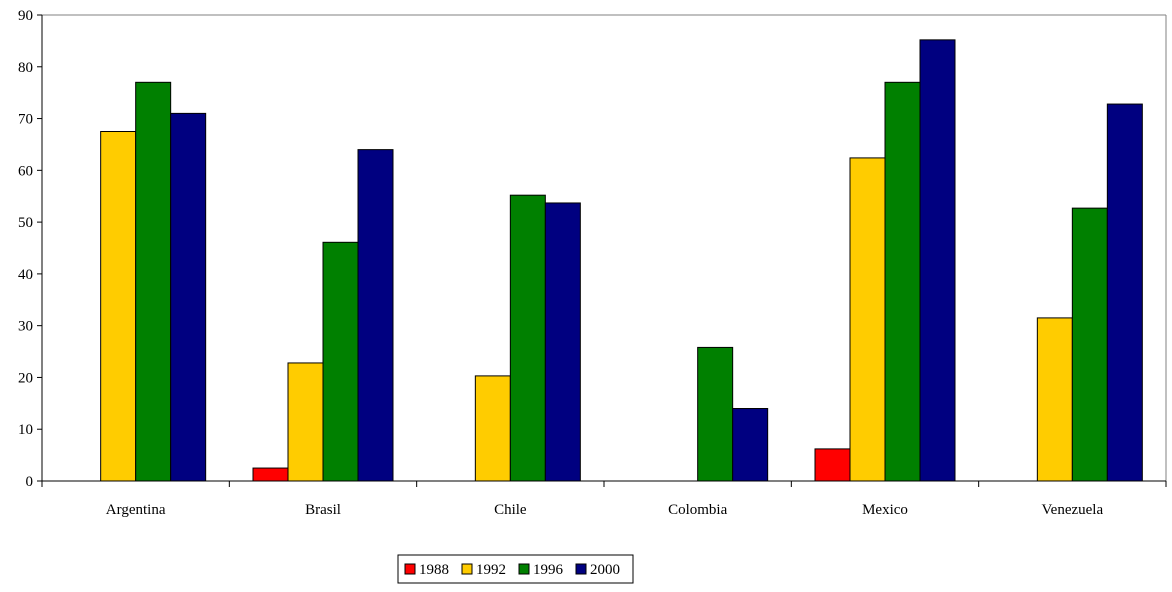  What do you see at coordinates (410, 569) in the screenshot?
I see `legend-swatch-1988` at bounding box center [410, 569].